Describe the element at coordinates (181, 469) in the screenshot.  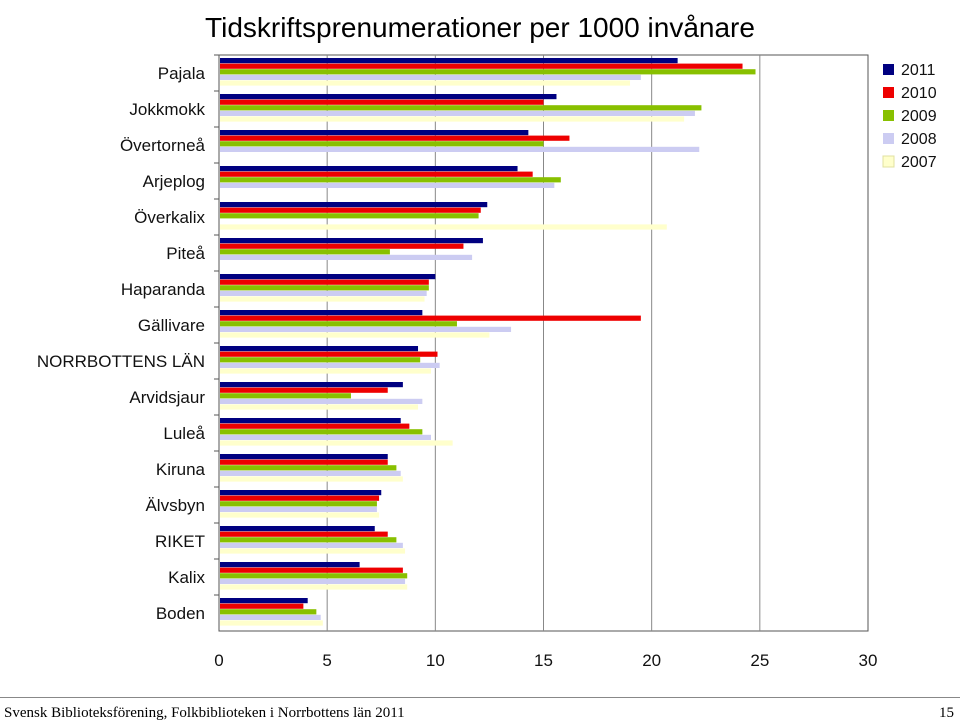
I see `category-label: Kiruna` at that location.